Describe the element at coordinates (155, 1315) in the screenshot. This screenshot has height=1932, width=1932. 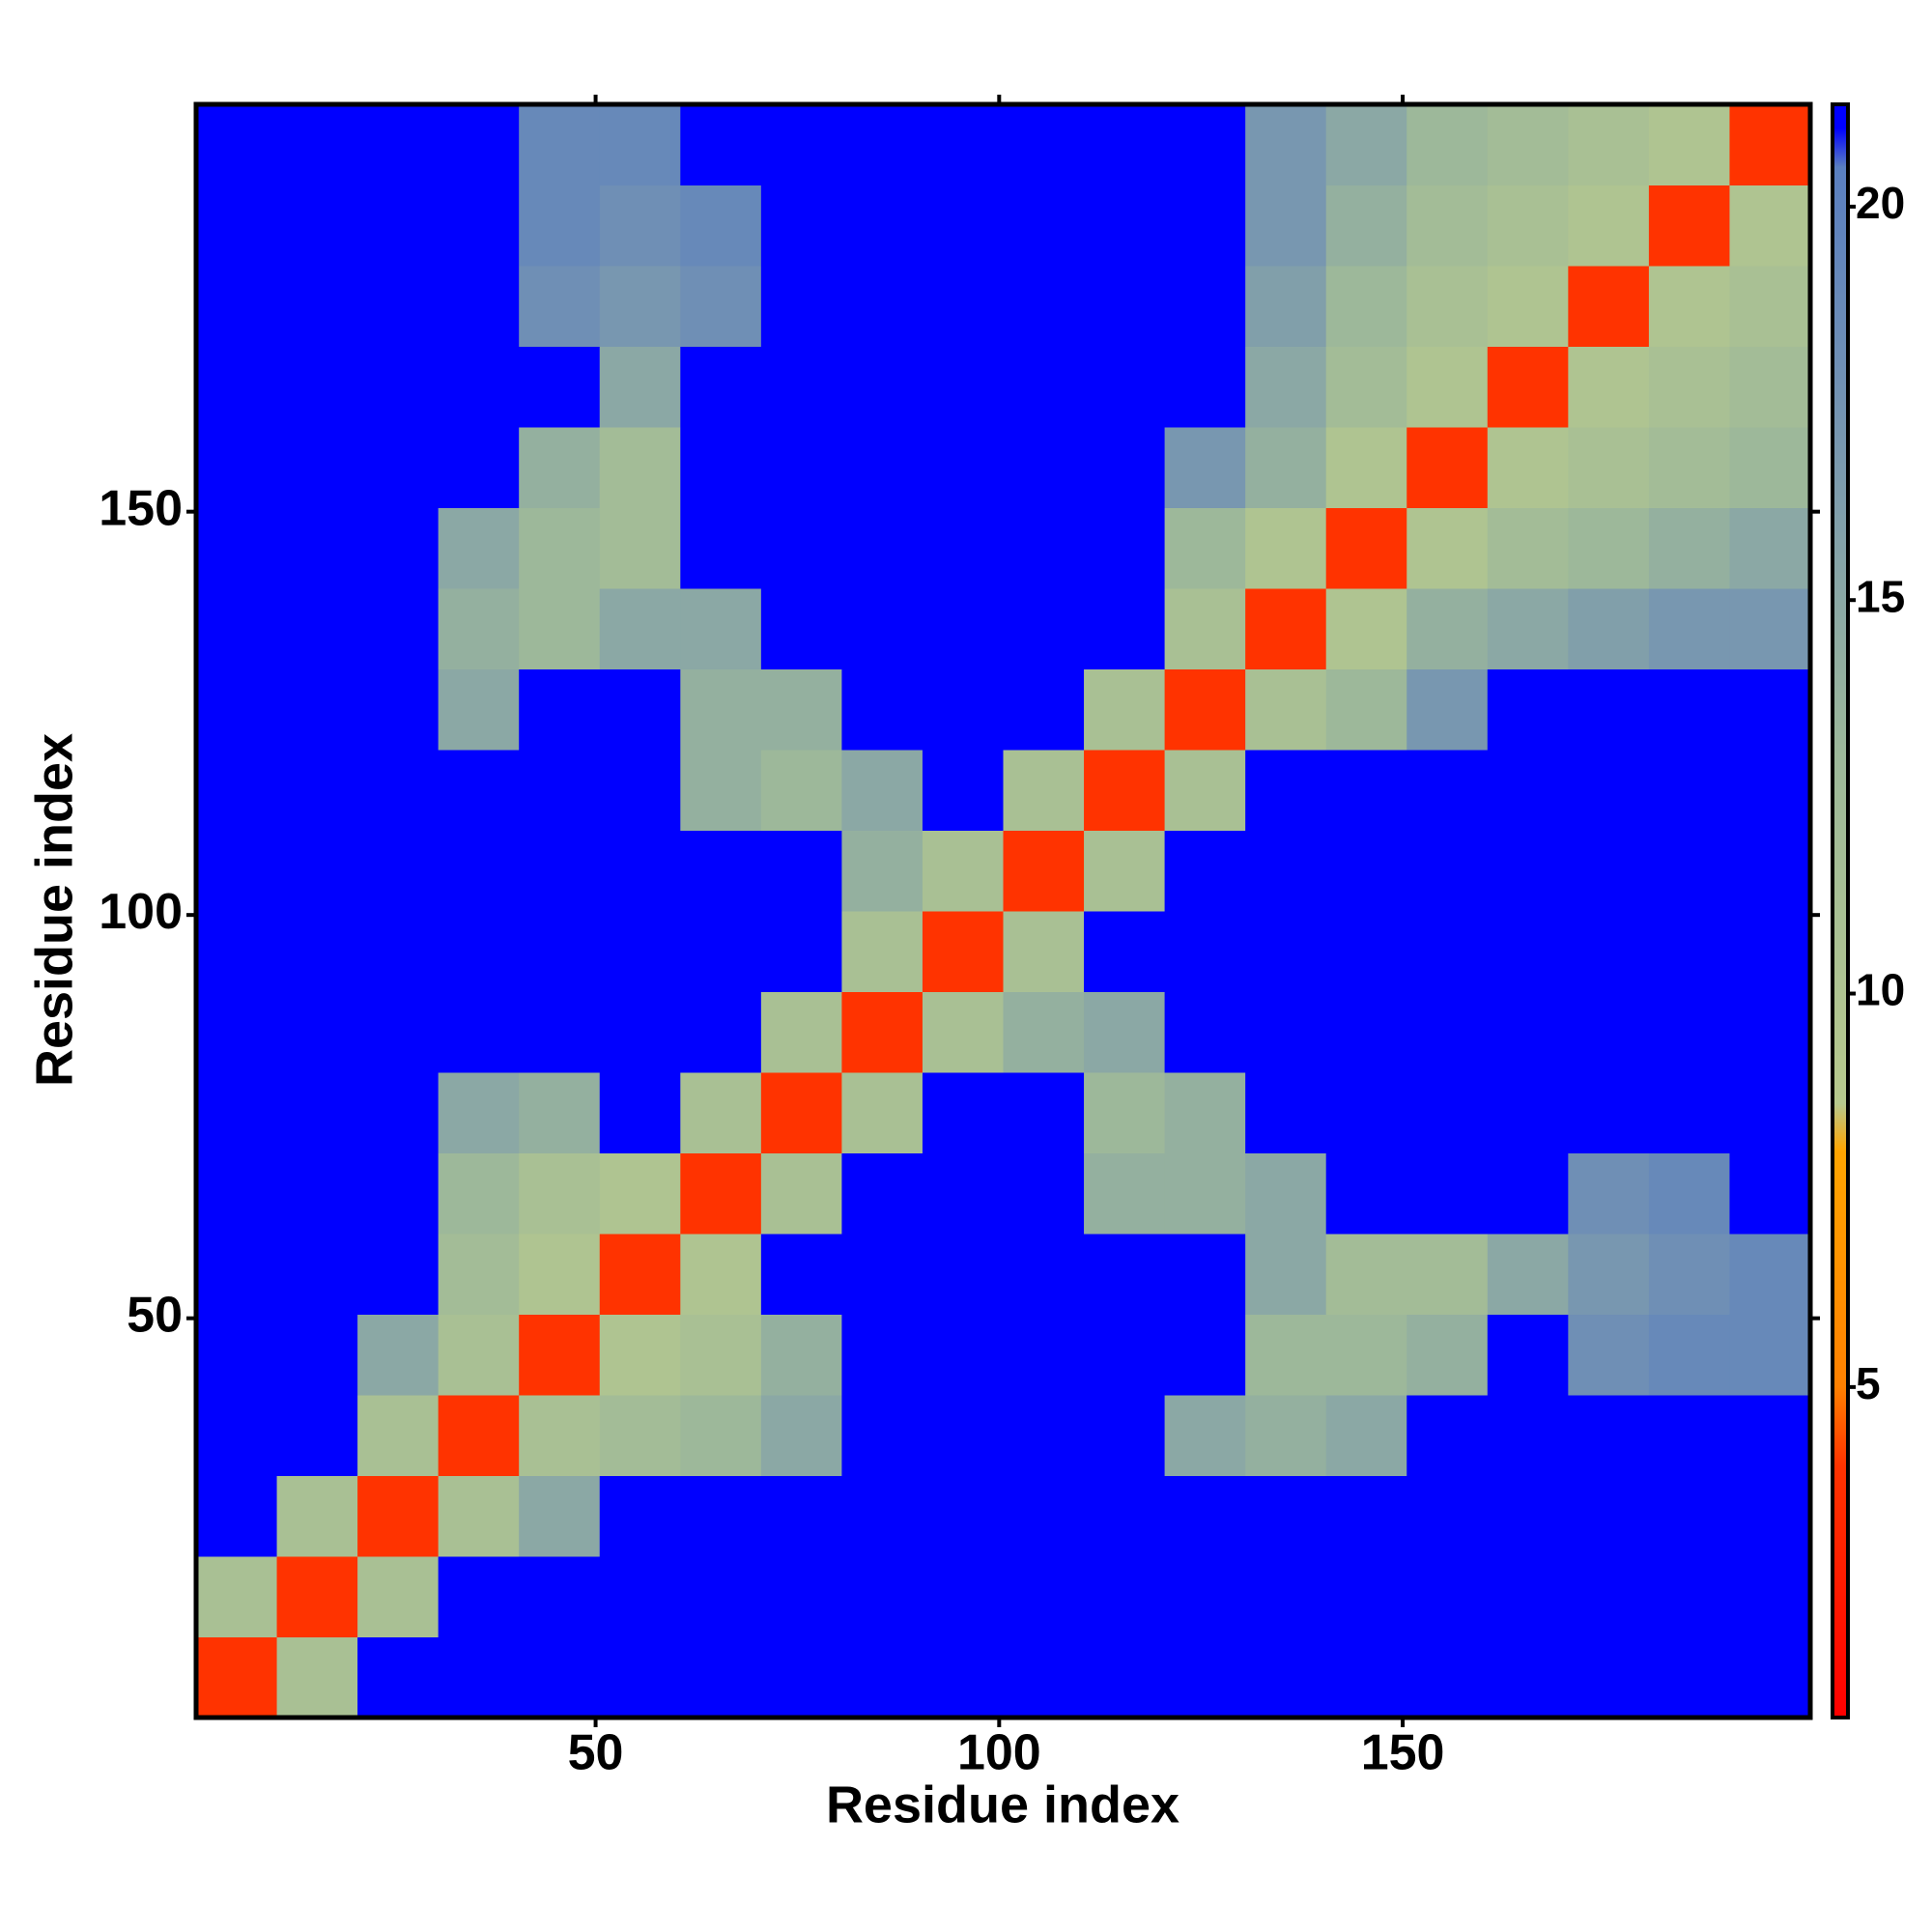
I see `y-tick-label: 50` at that location.